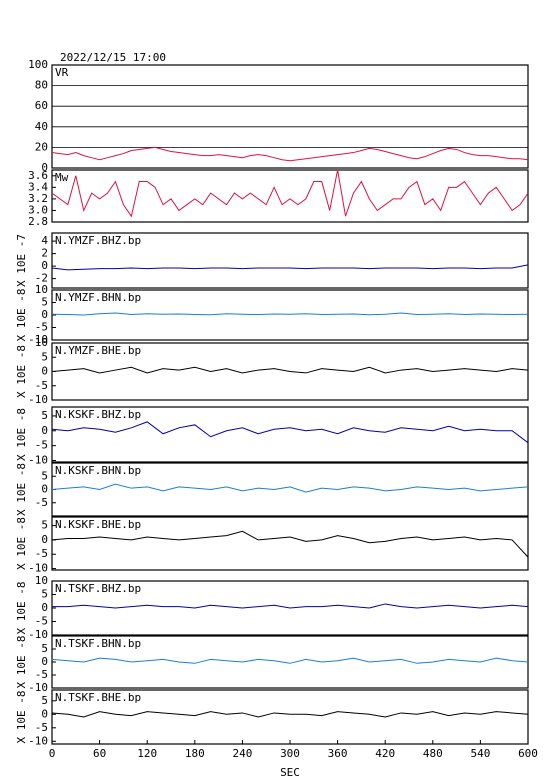 This screenshot has height=781, width=554. Describe the element at coordinates (38, 175) in the screenshot. I see `y-tick-label: 3.6` at that location.